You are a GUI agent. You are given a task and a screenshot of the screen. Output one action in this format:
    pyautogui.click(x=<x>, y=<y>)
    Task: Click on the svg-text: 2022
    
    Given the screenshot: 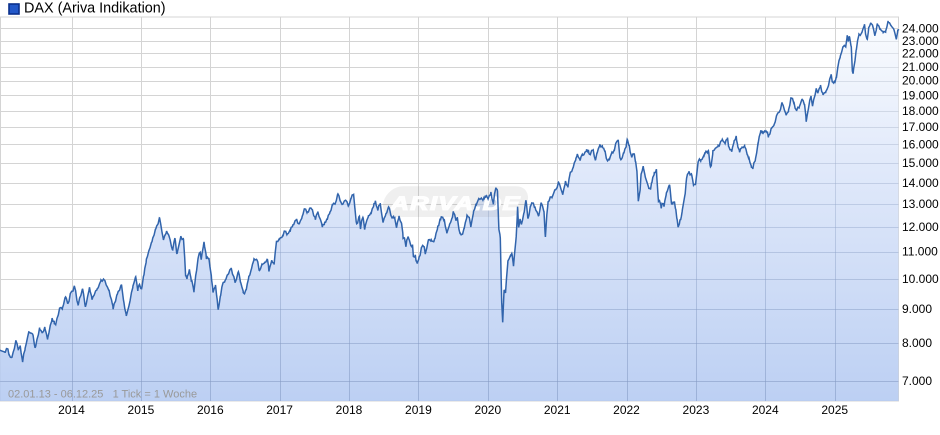 What is the action you would take?
    pyautogui.click(x=626, y=410)
    